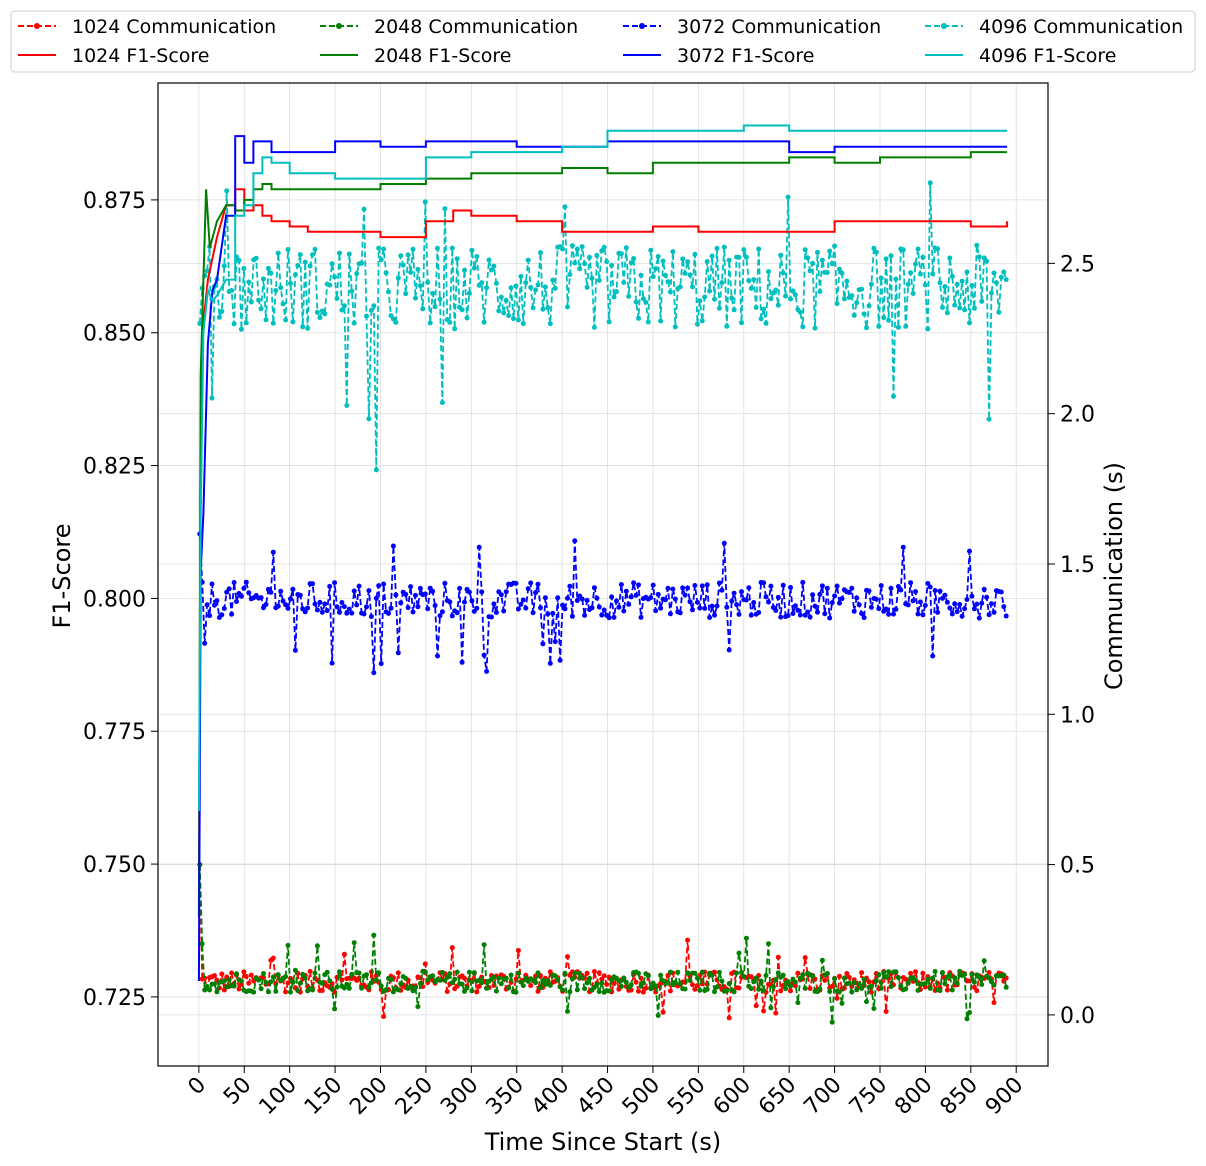  I want to click on x-tick-label: 100, so click(278, 1096).